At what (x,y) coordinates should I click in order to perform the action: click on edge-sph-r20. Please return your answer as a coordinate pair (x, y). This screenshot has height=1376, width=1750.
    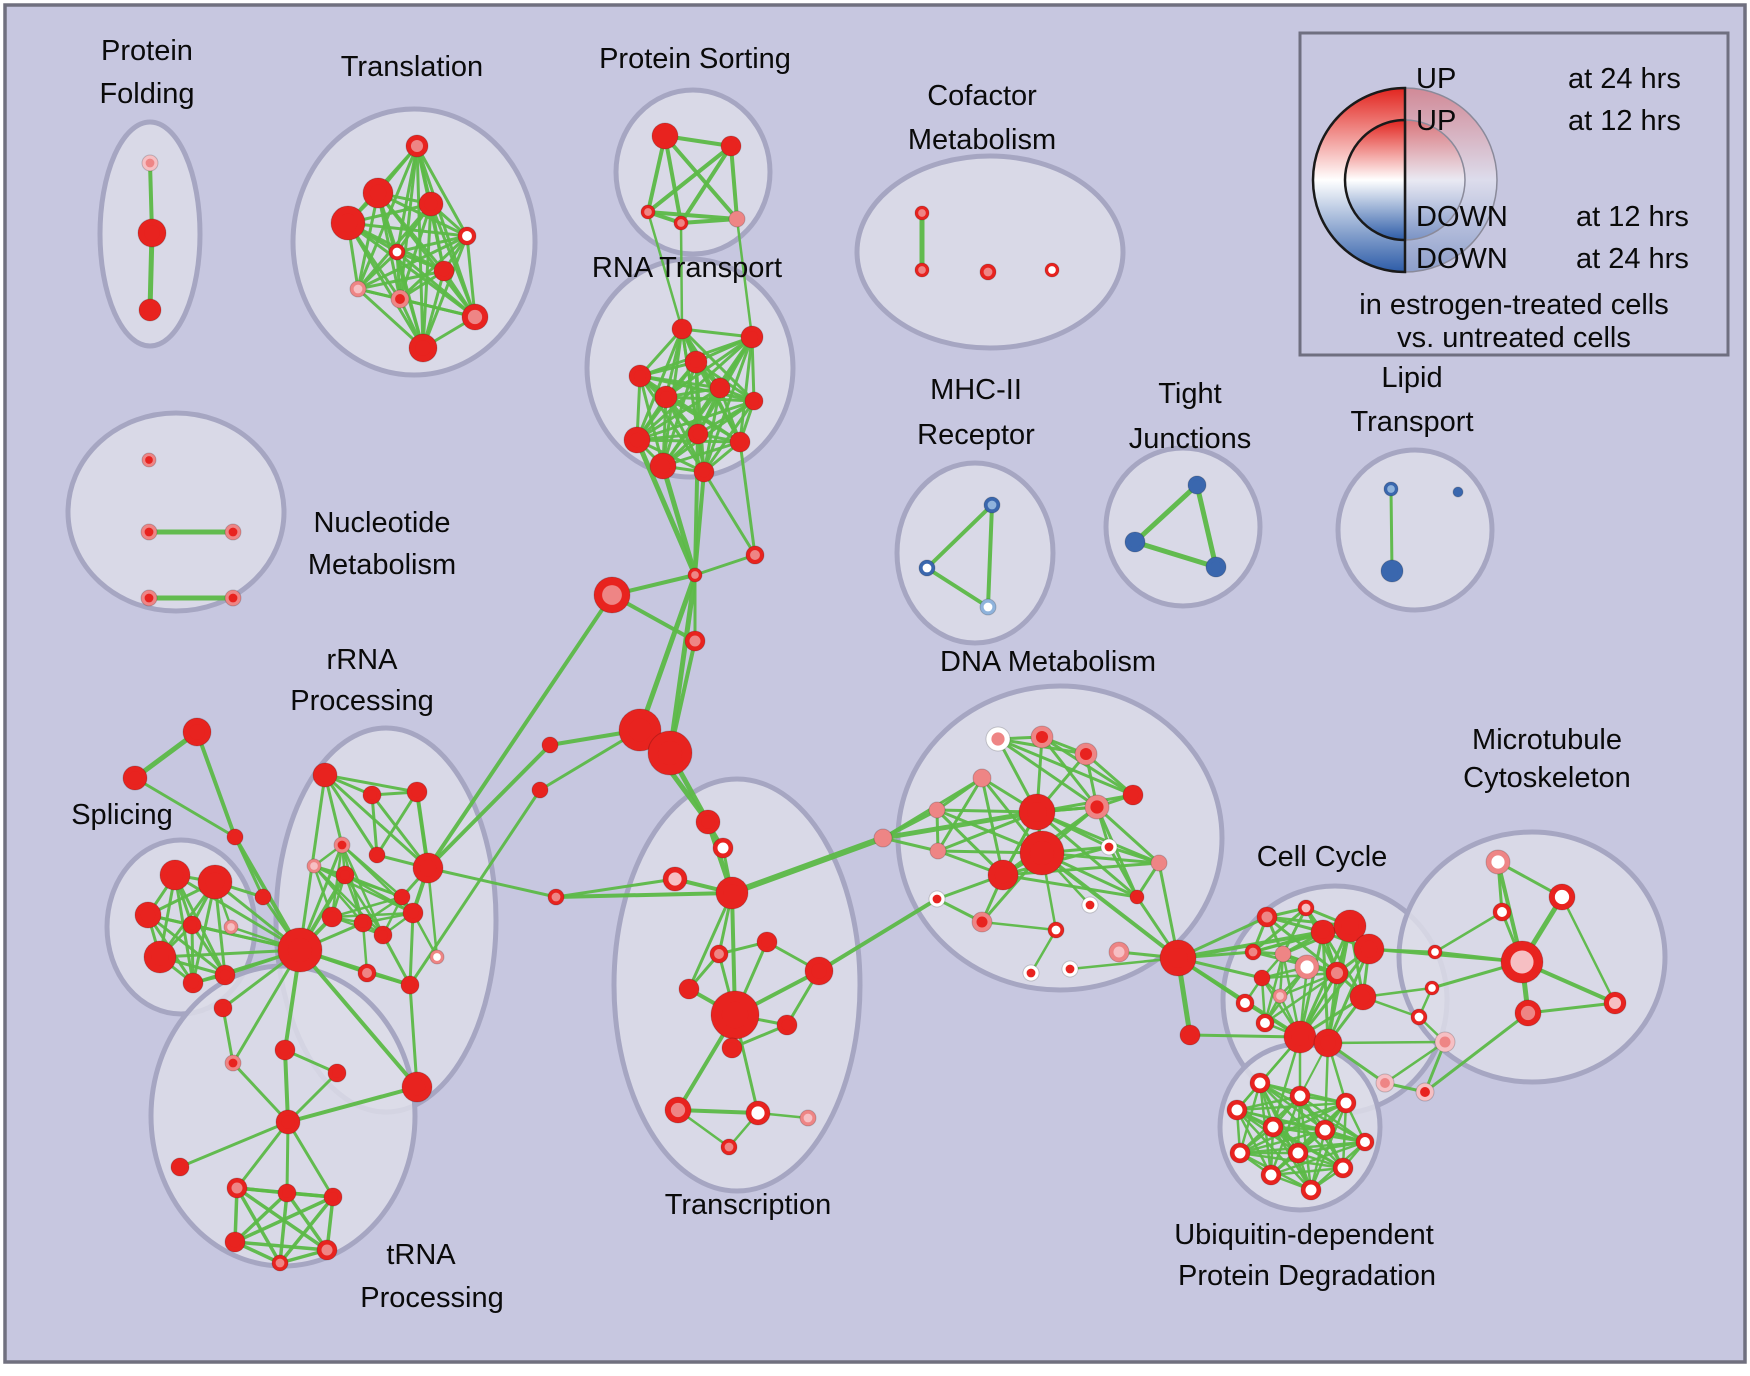
    Looking at the image, I should click on (358, 1018).